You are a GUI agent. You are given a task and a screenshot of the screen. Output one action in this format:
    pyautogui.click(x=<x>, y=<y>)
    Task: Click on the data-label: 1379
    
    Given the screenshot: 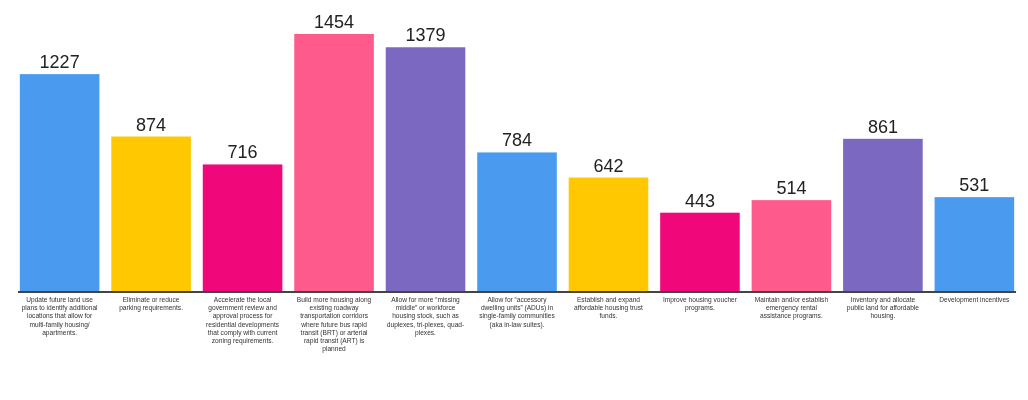 What is the action you would take?
    pyautogui.click(x=425, y=35)
    